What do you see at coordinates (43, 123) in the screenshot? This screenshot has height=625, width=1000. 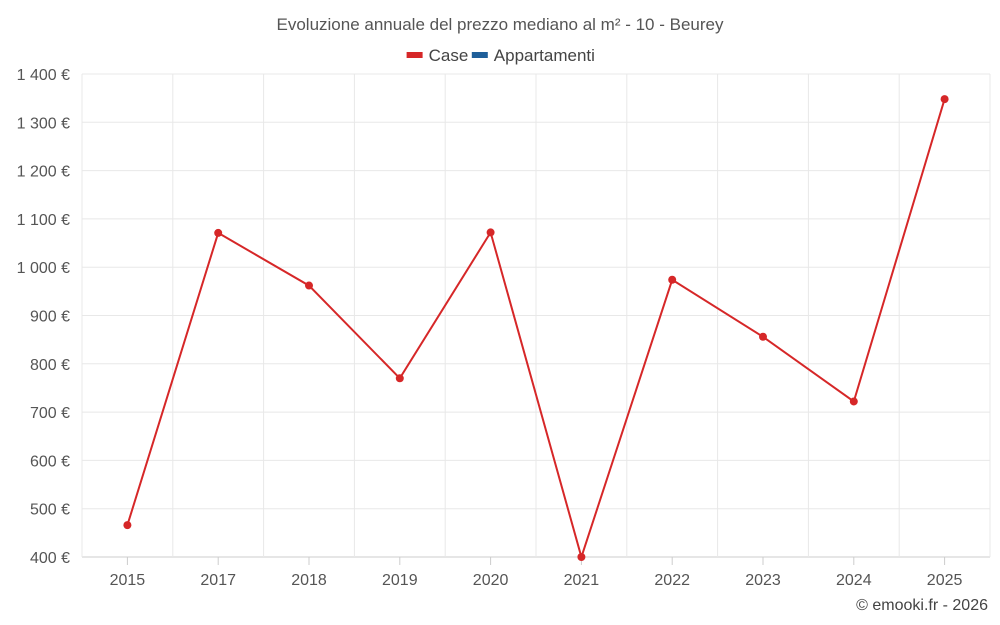 I see `y-tick-label: 1 300 €` at bounding box center [43, 123].